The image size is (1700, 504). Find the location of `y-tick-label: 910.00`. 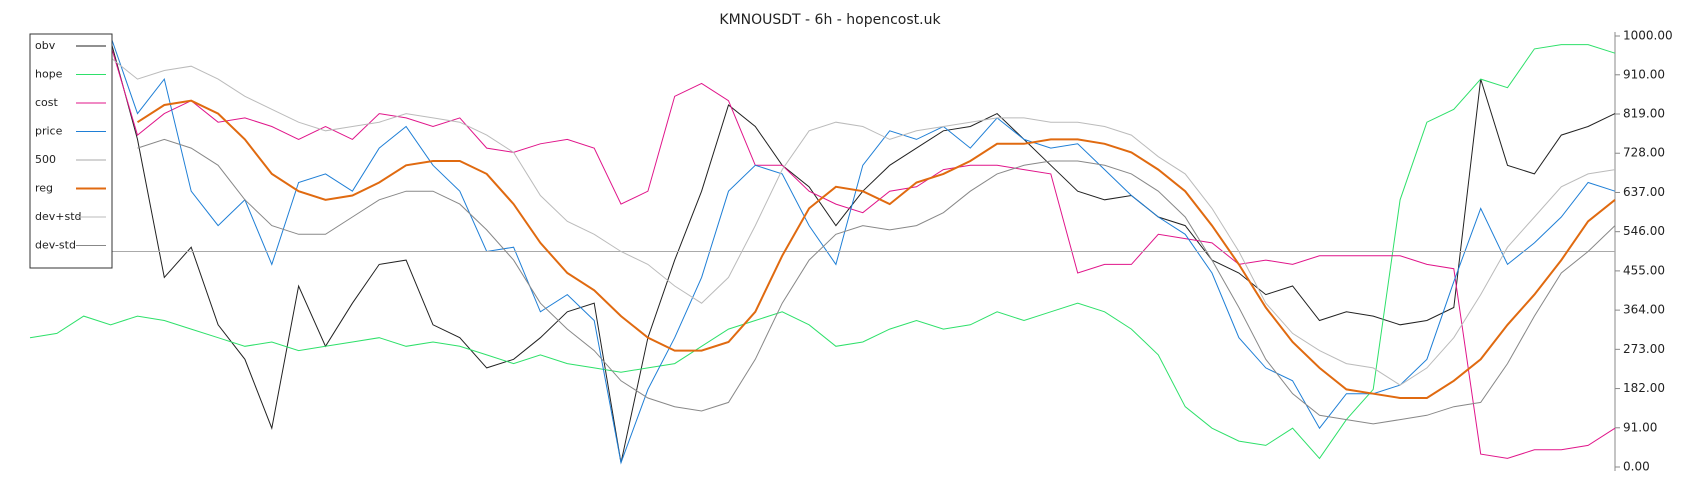

y-tick-label: 910.00 is located at coordinates (1644, 74).